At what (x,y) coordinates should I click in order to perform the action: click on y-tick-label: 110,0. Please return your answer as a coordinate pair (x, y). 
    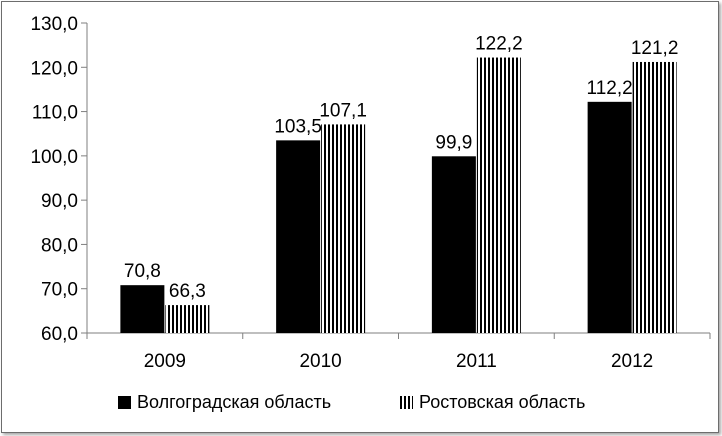
    Looking at the image, I should click on (55, 113).